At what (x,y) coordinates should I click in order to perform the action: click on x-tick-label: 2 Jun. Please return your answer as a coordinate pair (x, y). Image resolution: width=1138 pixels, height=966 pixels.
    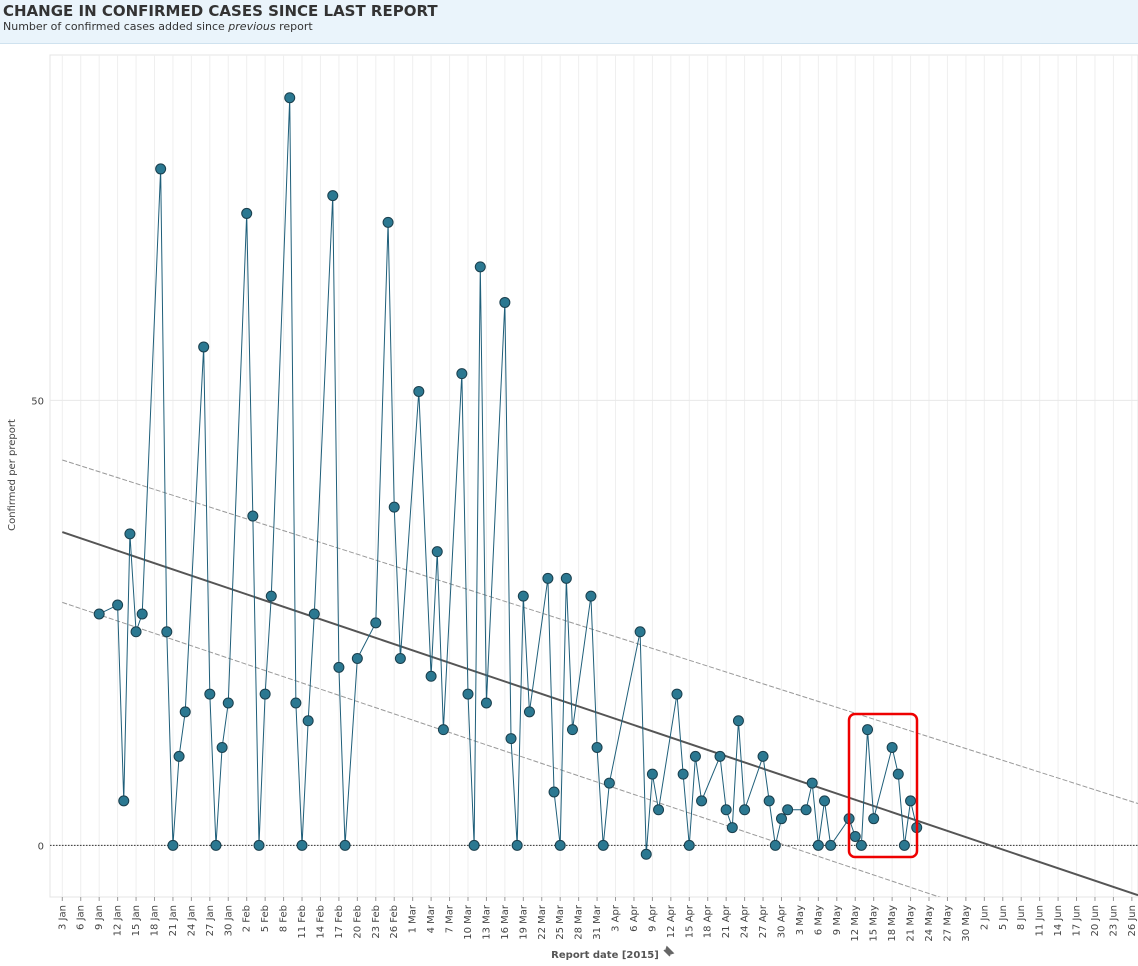
    Looking at the image, I should click on (984, 917).